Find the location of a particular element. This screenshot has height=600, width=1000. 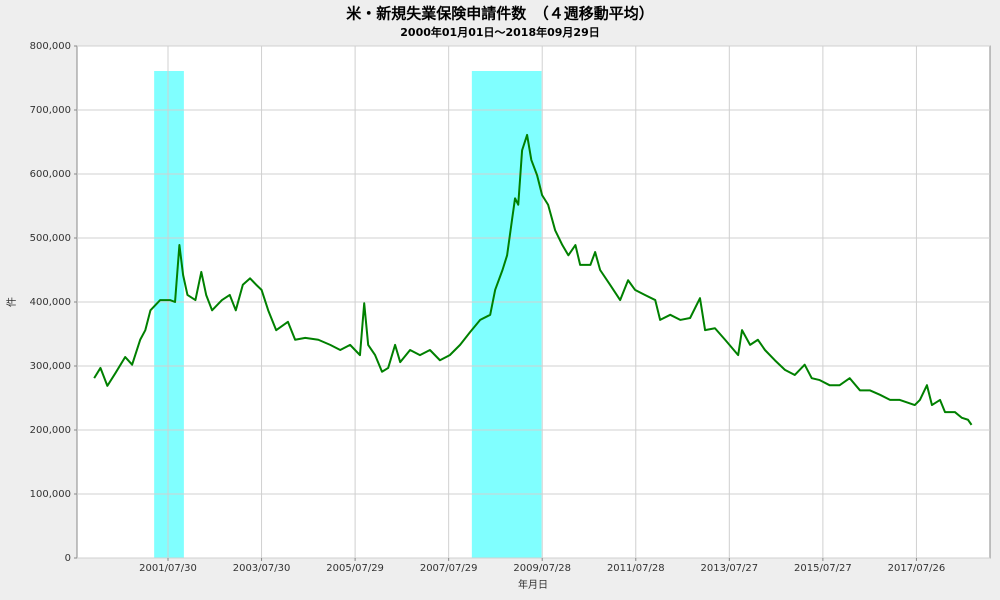

x-tick-label: 2007/07/29 is located at coordinates (449, 568).